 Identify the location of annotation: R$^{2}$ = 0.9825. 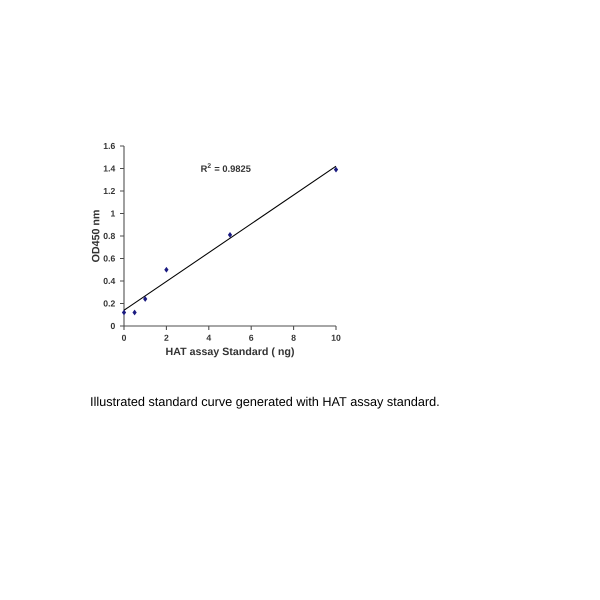
(226, 167).